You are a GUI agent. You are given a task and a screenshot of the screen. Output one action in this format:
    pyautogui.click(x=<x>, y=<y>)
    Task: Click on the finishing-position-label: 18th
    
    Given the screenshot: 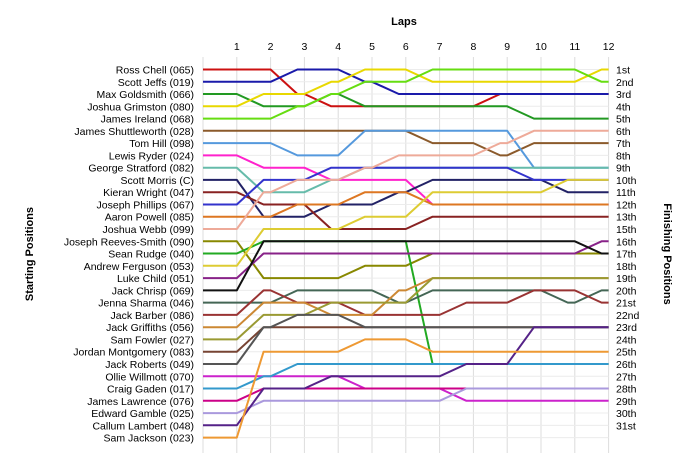 What is the action you would take?
    pyautogui.click(x=626, y=267)
    